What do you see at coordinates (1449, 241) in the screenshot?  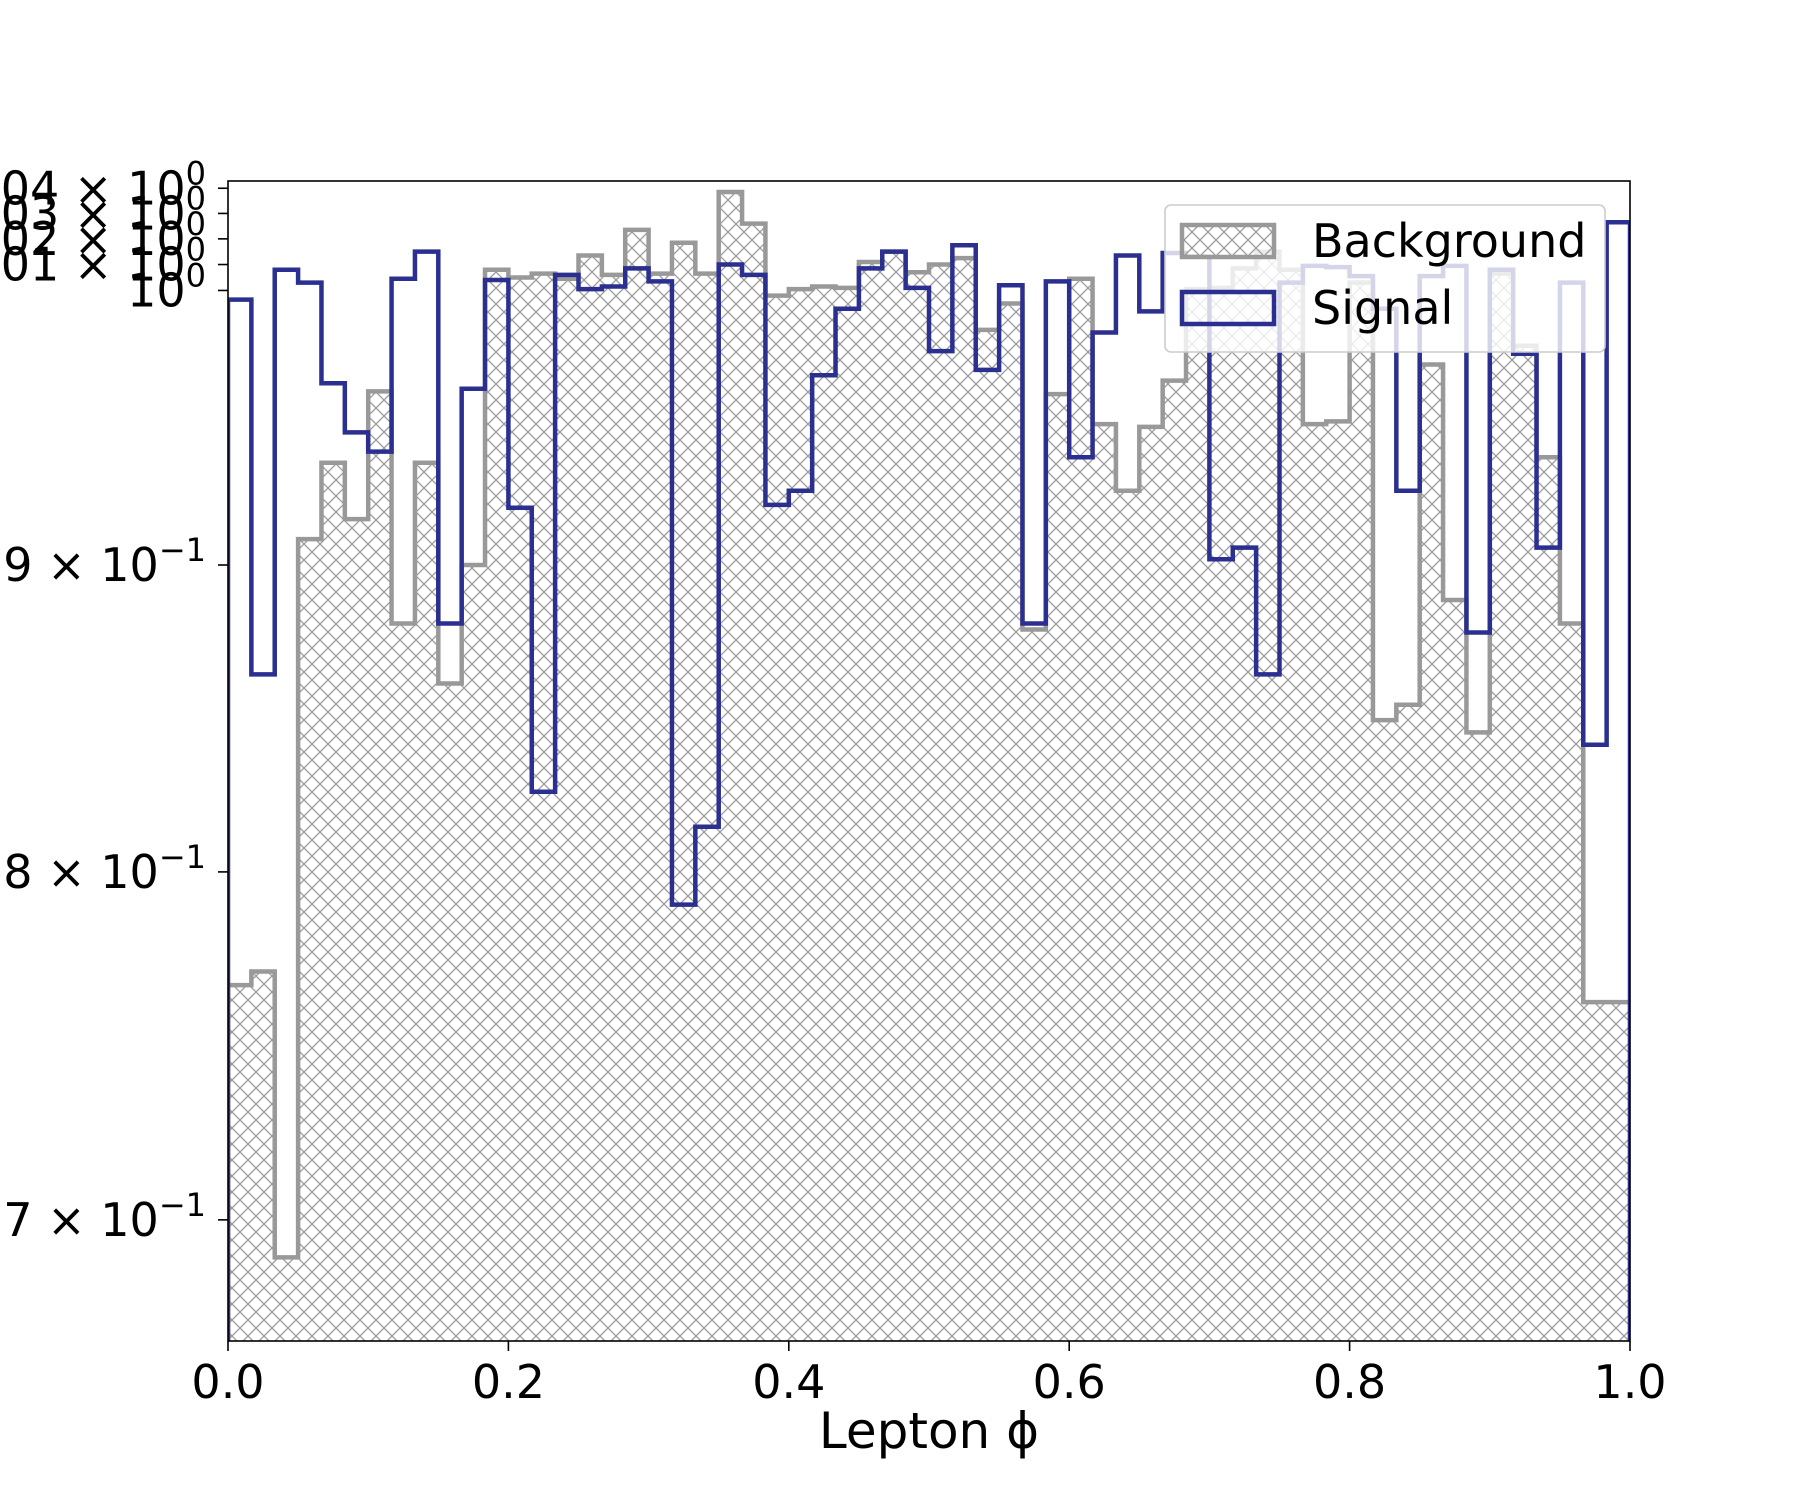 I see `legend-label-background: Background` at bounding box center [1449, 241].